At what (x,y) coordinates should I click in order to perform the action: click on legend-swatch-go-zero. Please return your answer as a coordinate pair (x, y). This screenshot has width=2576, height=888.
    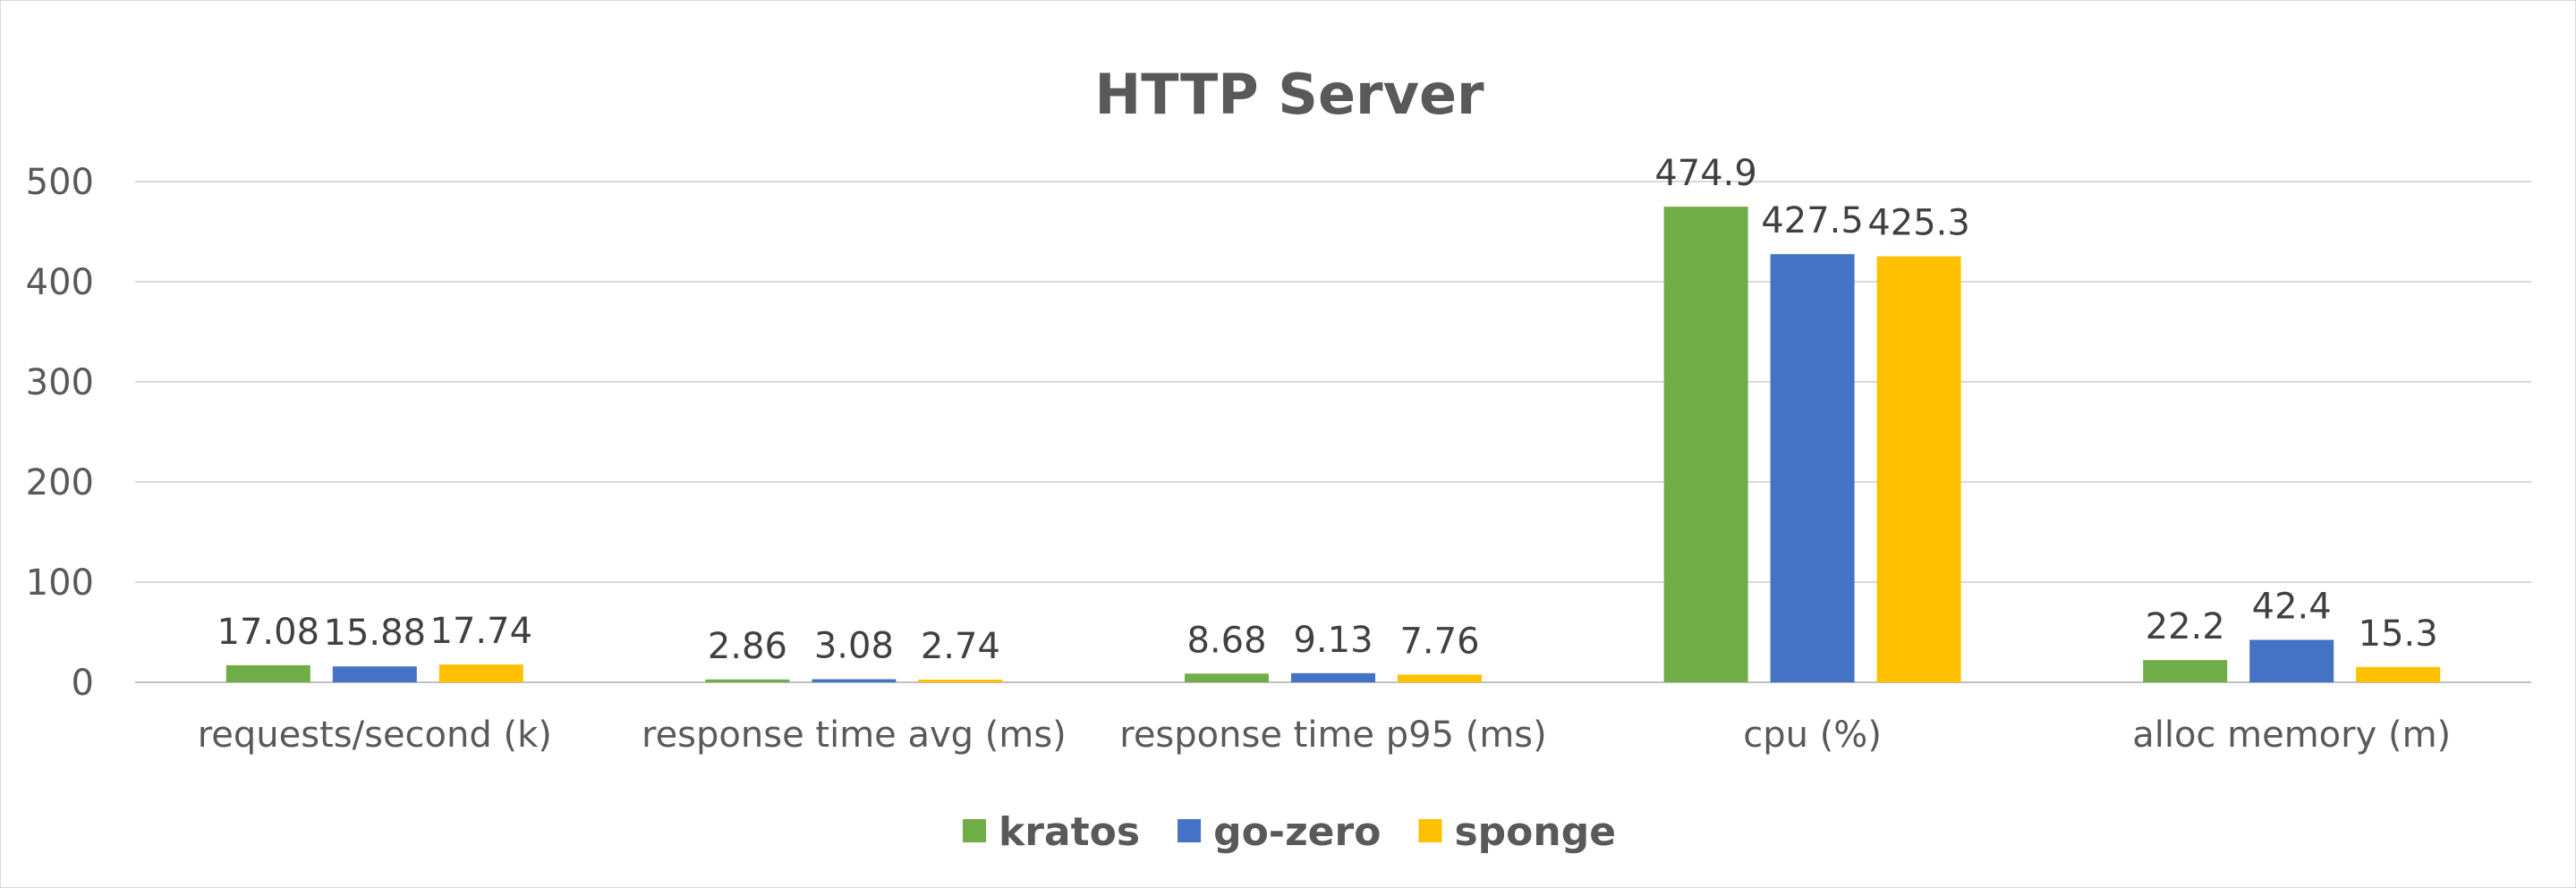
    Looking at the image, I should click on (1189, 830).